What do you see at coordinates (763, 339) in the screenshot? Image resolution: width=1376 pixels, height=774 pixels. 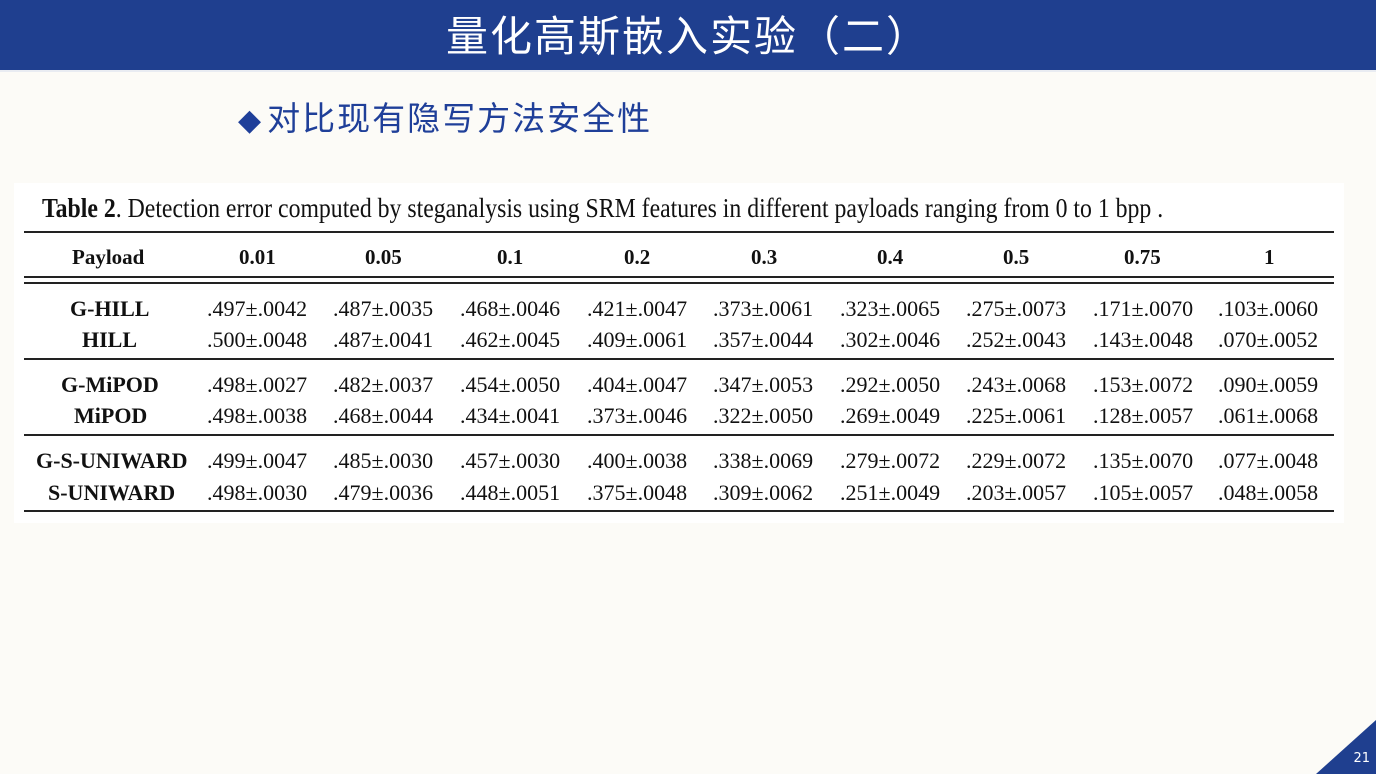 I see `table-cell: .357±.0044` at bounding box center [763, 339].